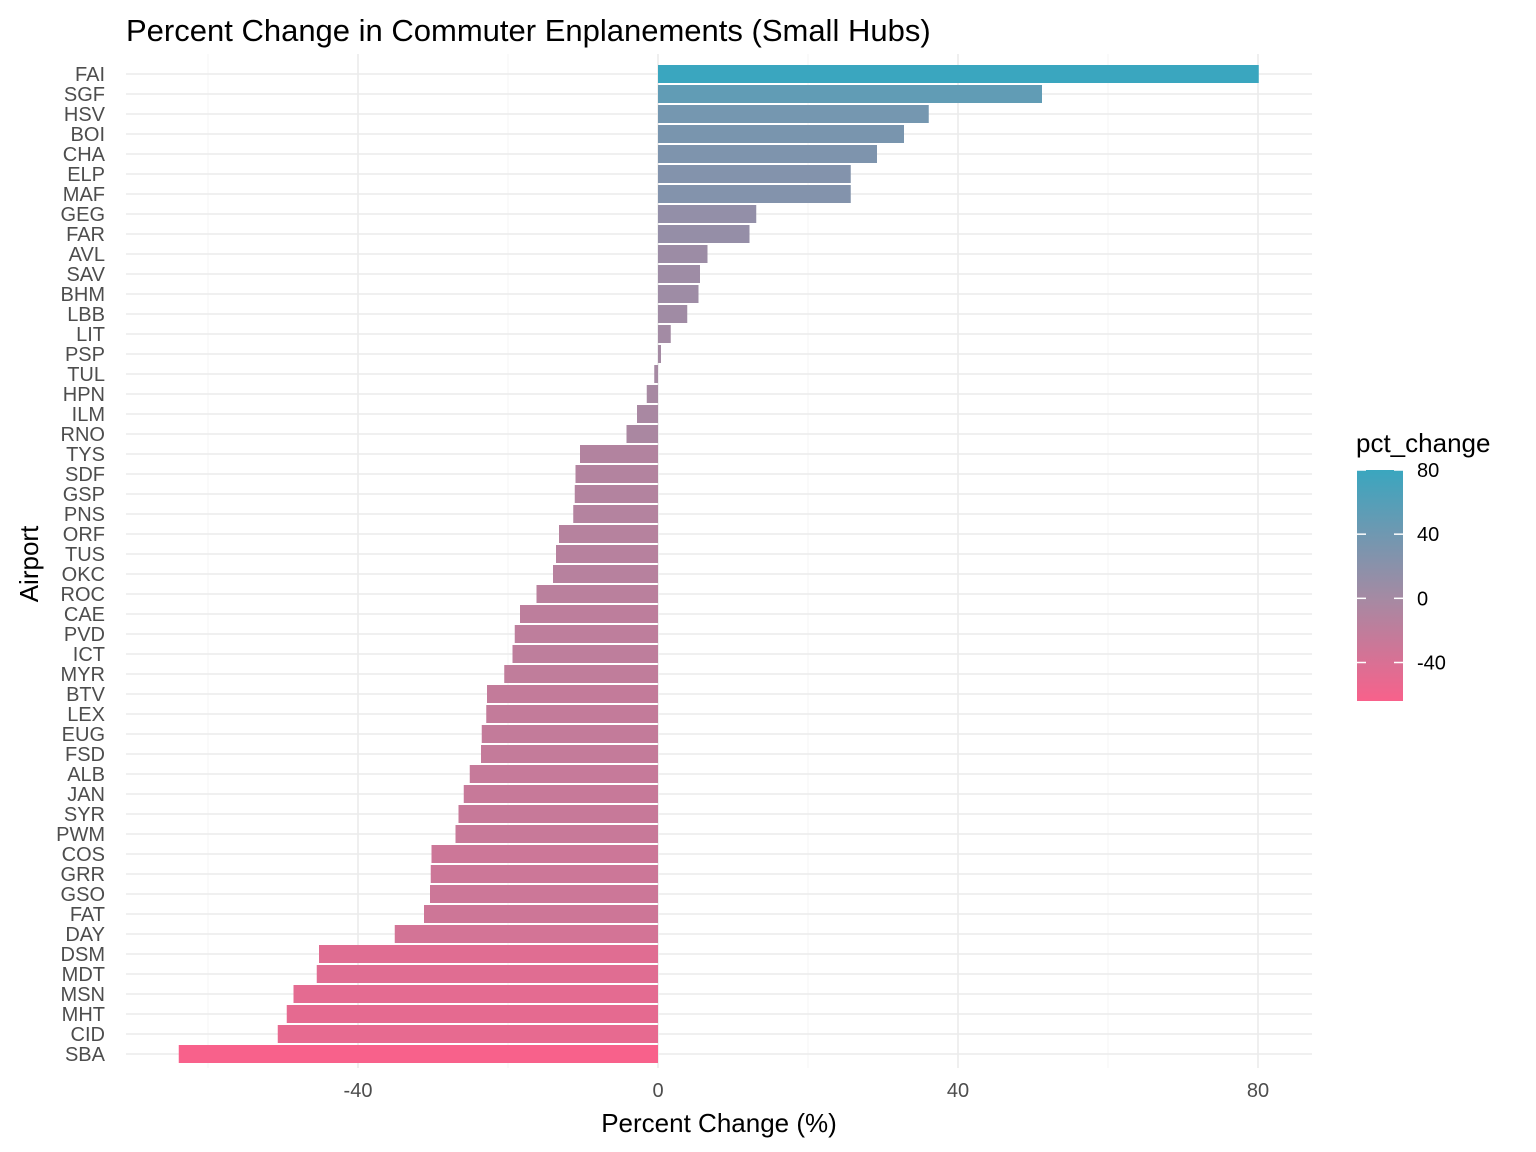  I want to click on y-tick-label: MAF, so click(84, 195).